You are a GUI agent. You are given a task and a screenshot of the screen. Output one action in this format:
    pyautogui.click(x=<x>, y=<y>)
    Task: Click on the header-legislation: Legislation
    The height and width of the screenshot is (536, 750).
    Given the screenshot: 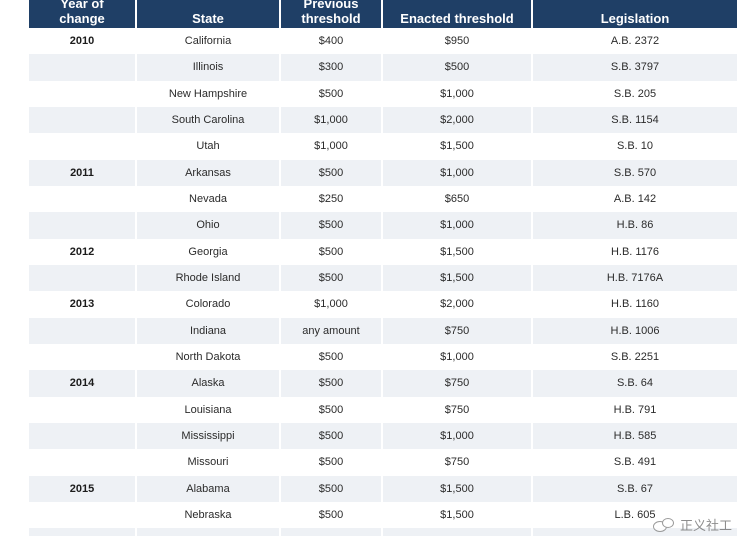 What is the action you would take?
    pyautogui.click(x=635, y=14)
    